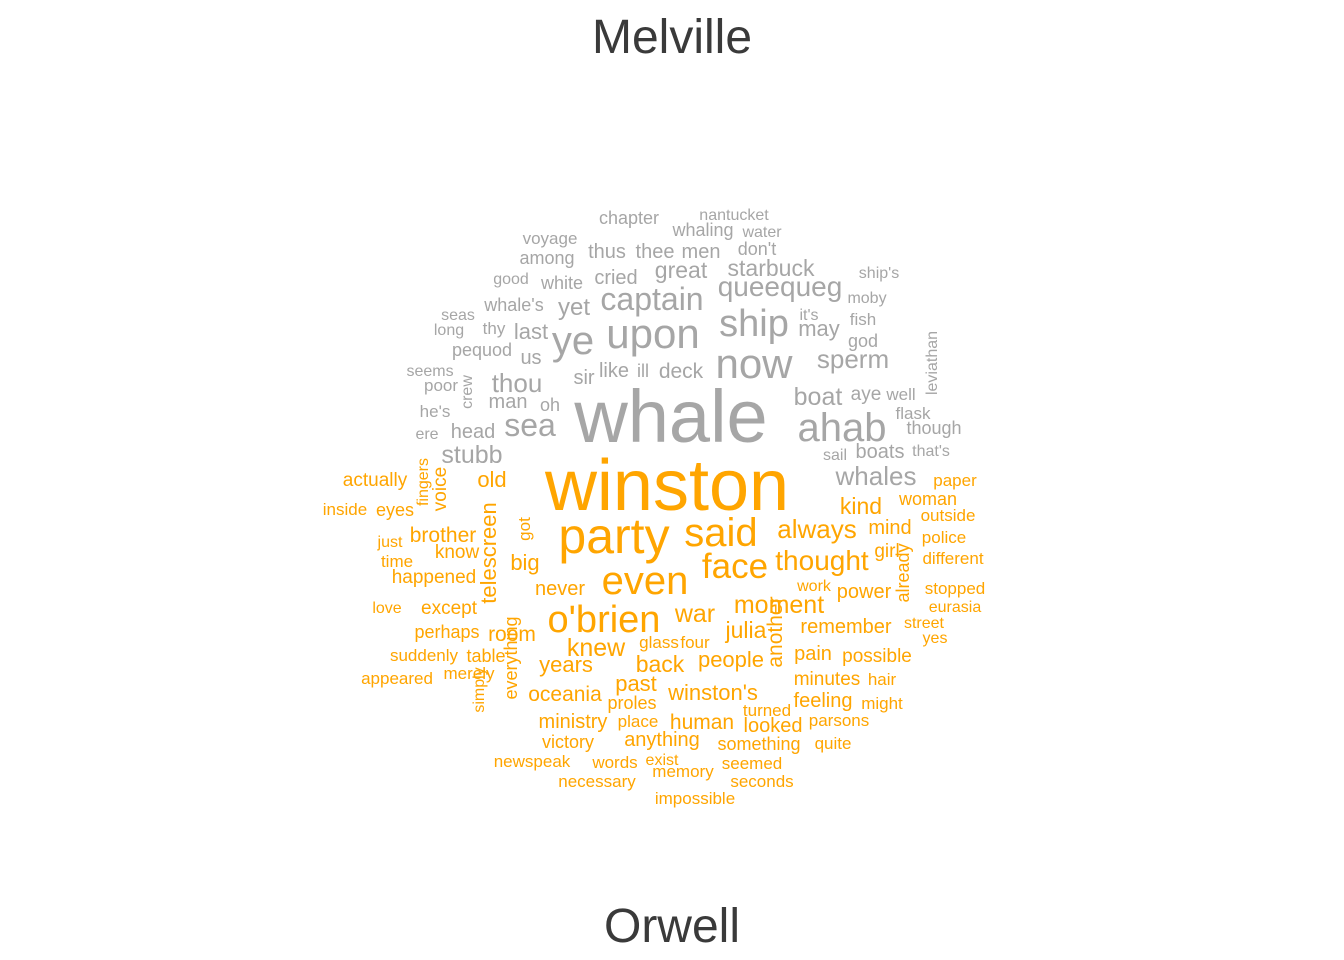 Image resolution: width=1344 pixels, height=960 pixels. I want to click on word-orwell: street, so click(924, 623).